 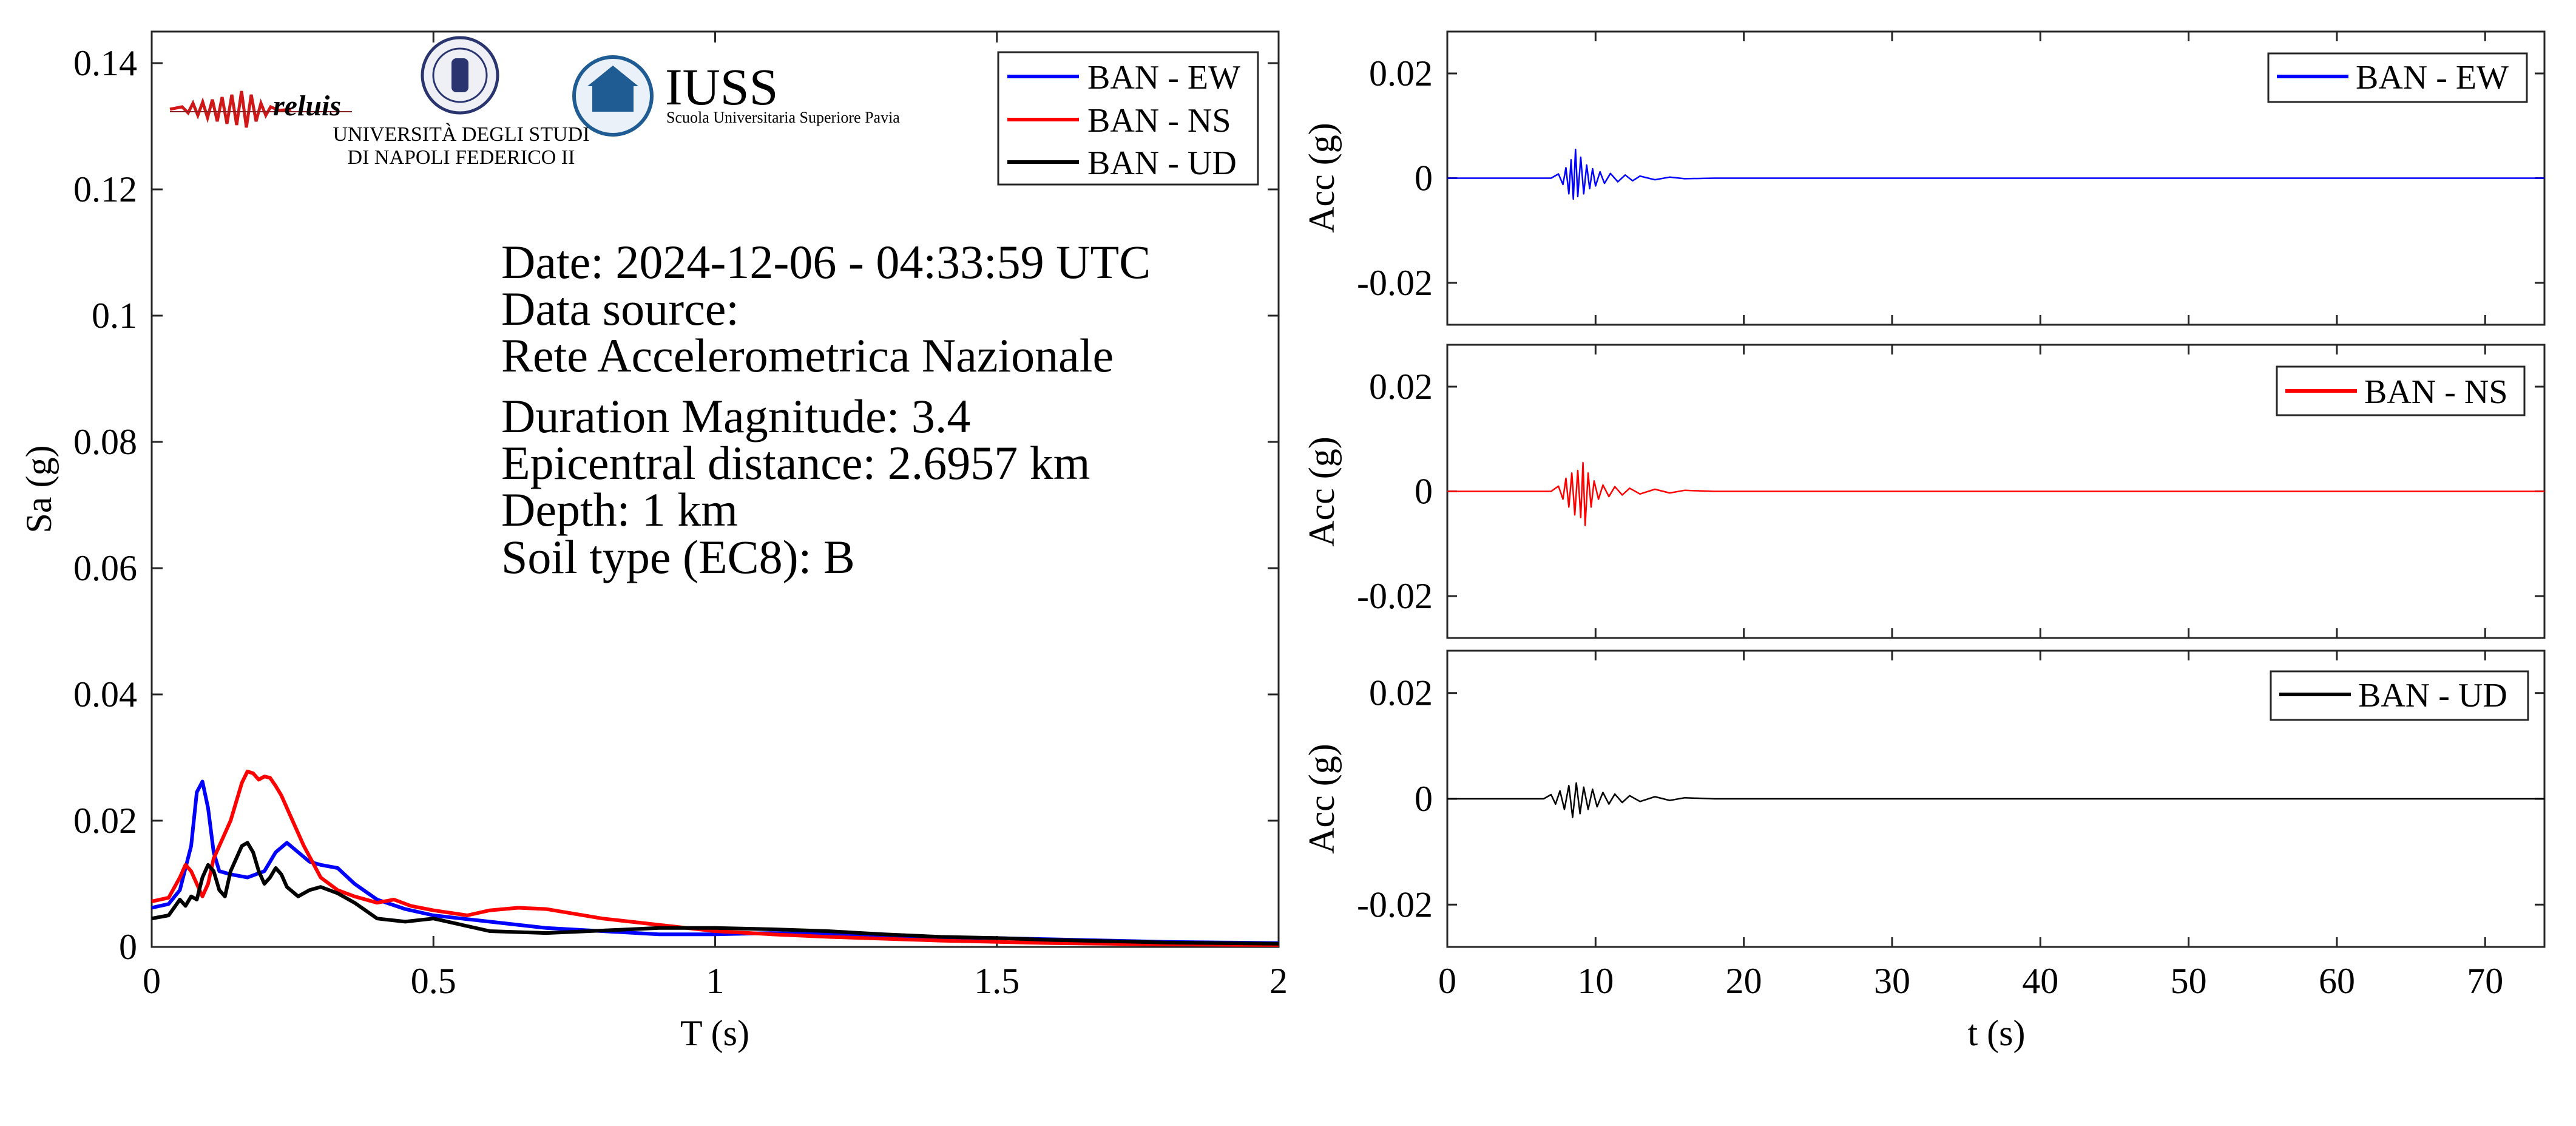 I want to click on acc-ud-y-tick-label: 0.02, so click(x=1401, y=693).